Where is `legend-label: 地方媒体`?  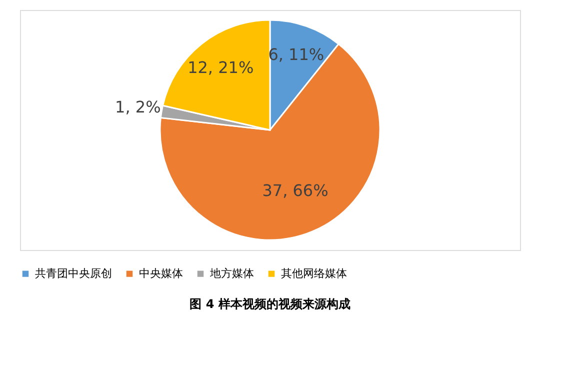 legend-label: 地方媒体 is located at coordinates (231, 273).